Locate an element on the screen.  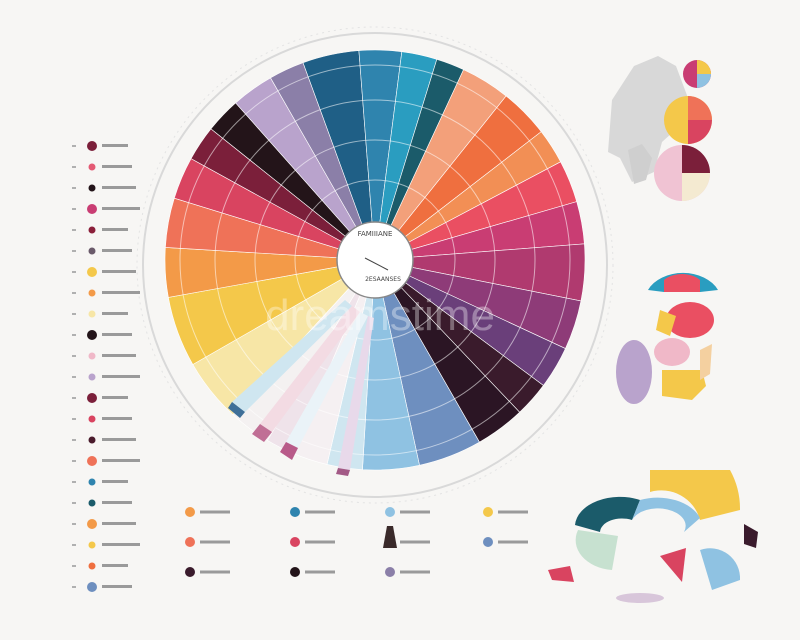
donut-piece-c is located at coordinates (634, 372).